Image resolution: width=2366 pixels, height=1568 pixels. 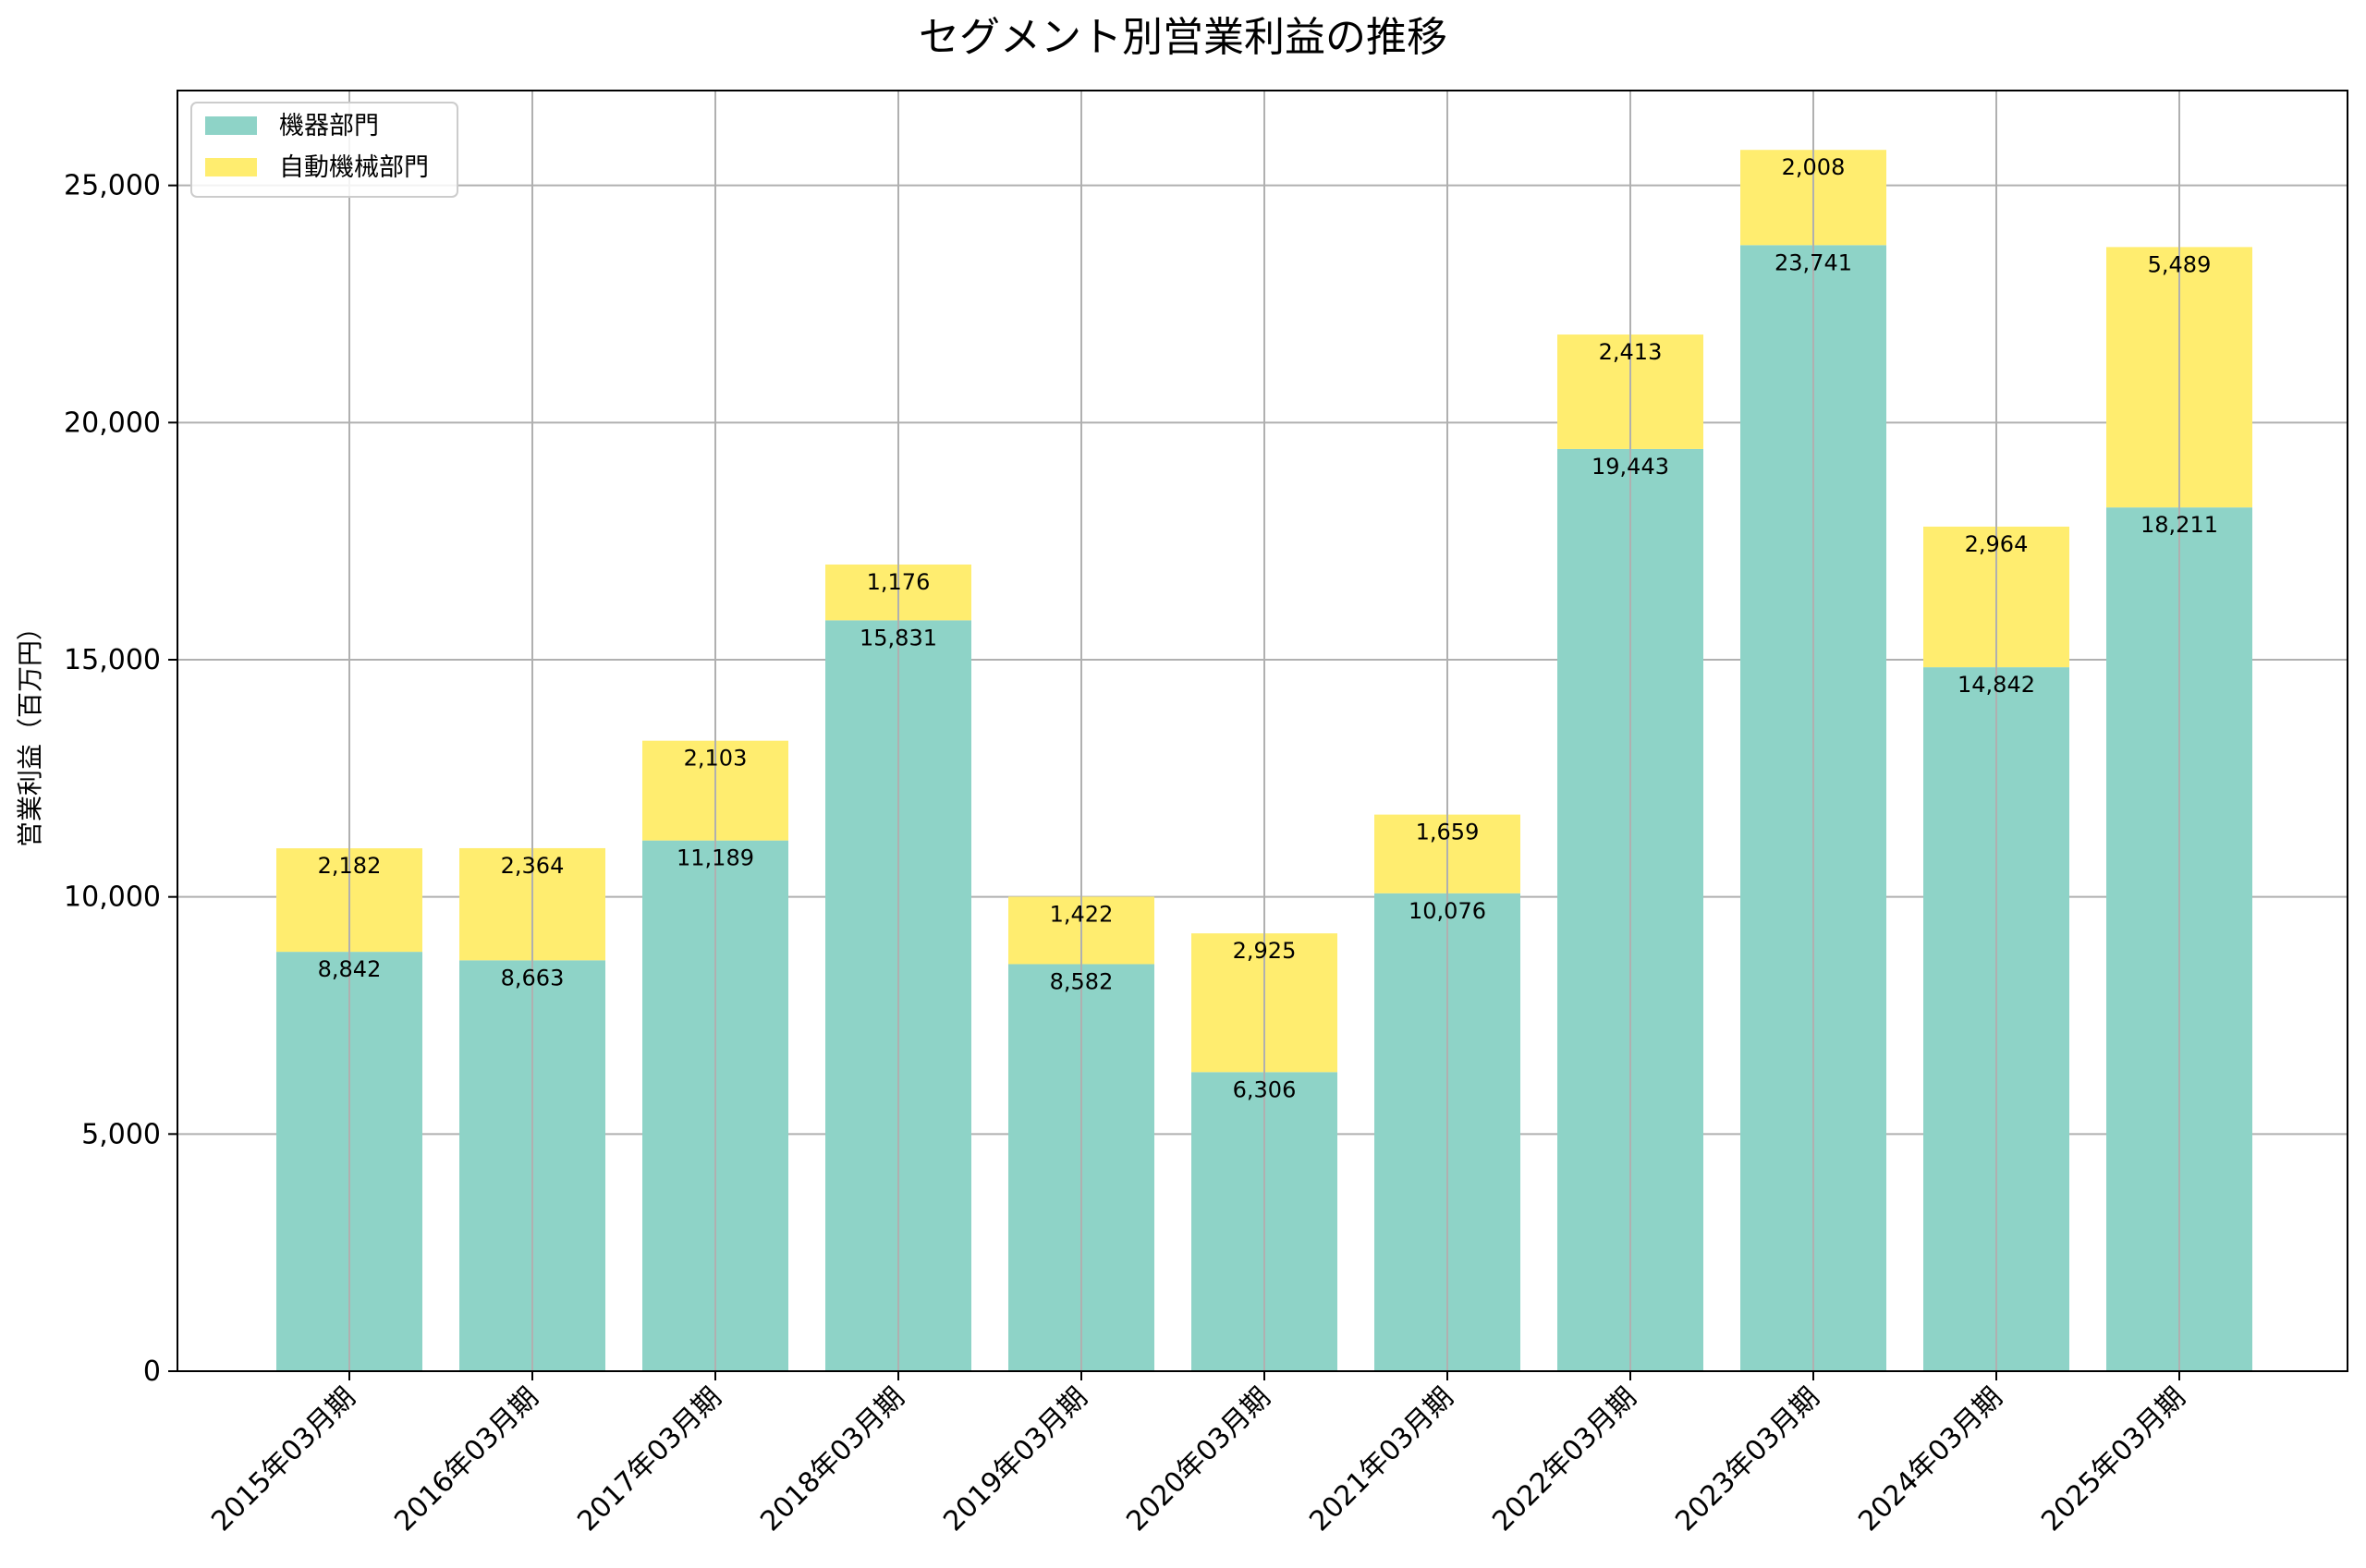 What do you see at coordinates (533, 978) in the screenshot?
I see `data-label: 8,663` at bounding box center [533, 978].